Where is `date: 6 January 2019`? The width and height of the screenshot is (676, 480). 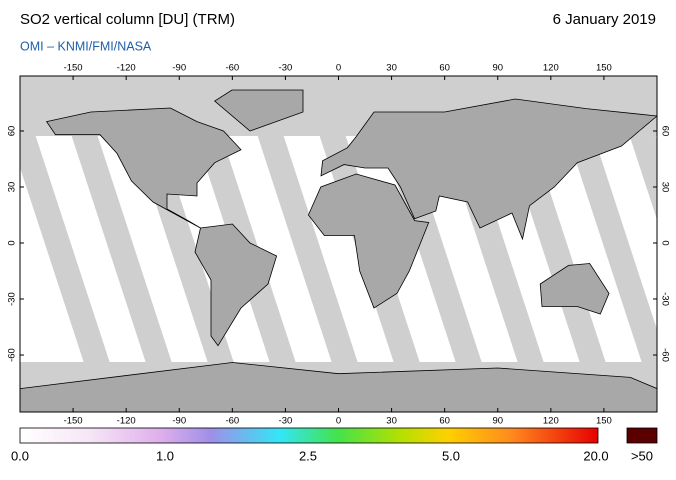 date: 6 January 2019 is located at coordinates (604, 19).